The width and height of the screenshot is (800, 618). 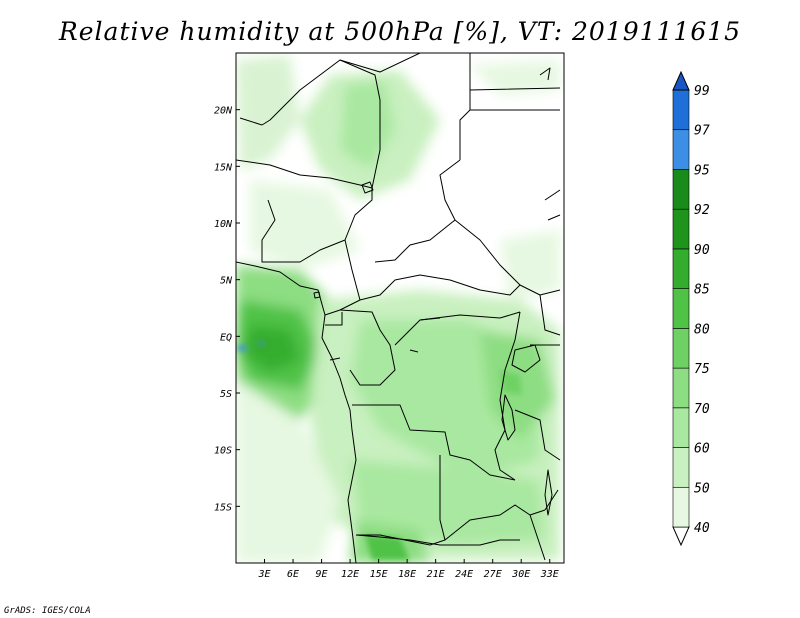 I want to click on congo-river, so click(x=385, y=339).